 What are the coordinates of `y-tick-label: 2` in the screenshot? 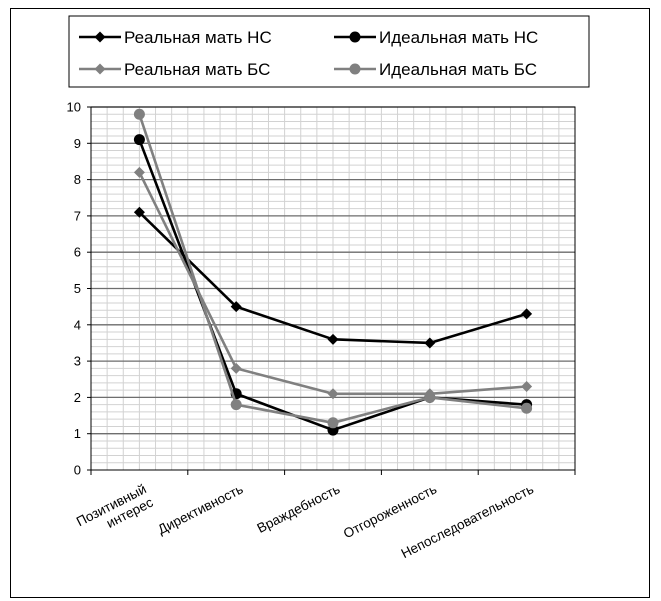 It's located at (77, 397).